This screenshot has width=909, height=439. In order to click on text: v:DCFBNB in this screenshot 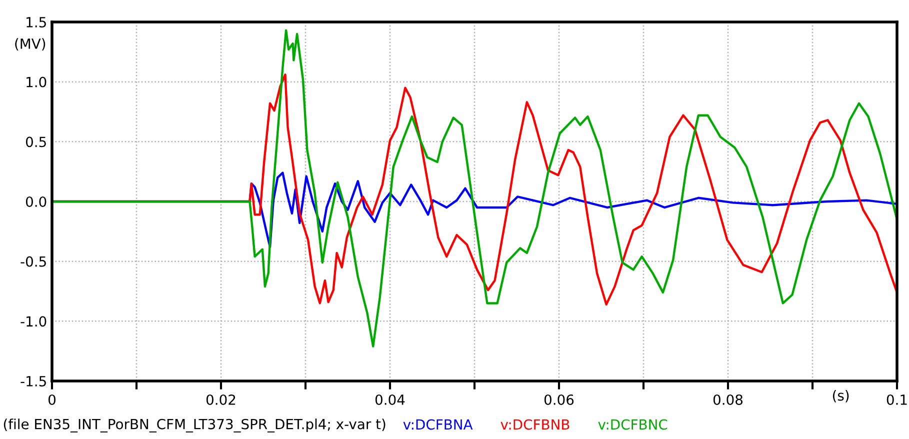, I will do `click(535, 424)`.